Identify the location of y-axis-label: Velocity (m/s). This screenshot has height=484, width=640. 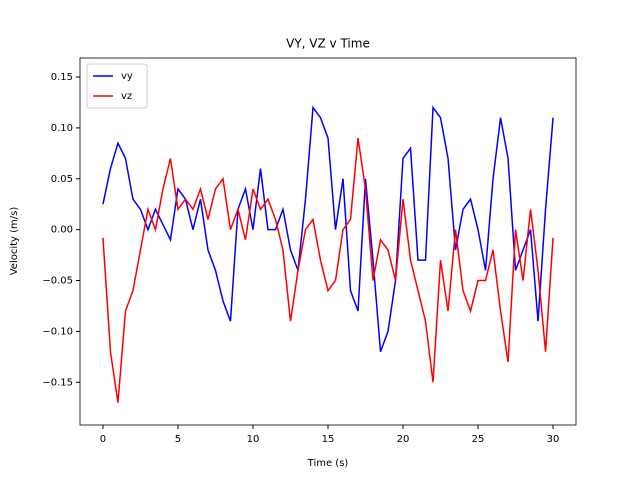
(14, 241).